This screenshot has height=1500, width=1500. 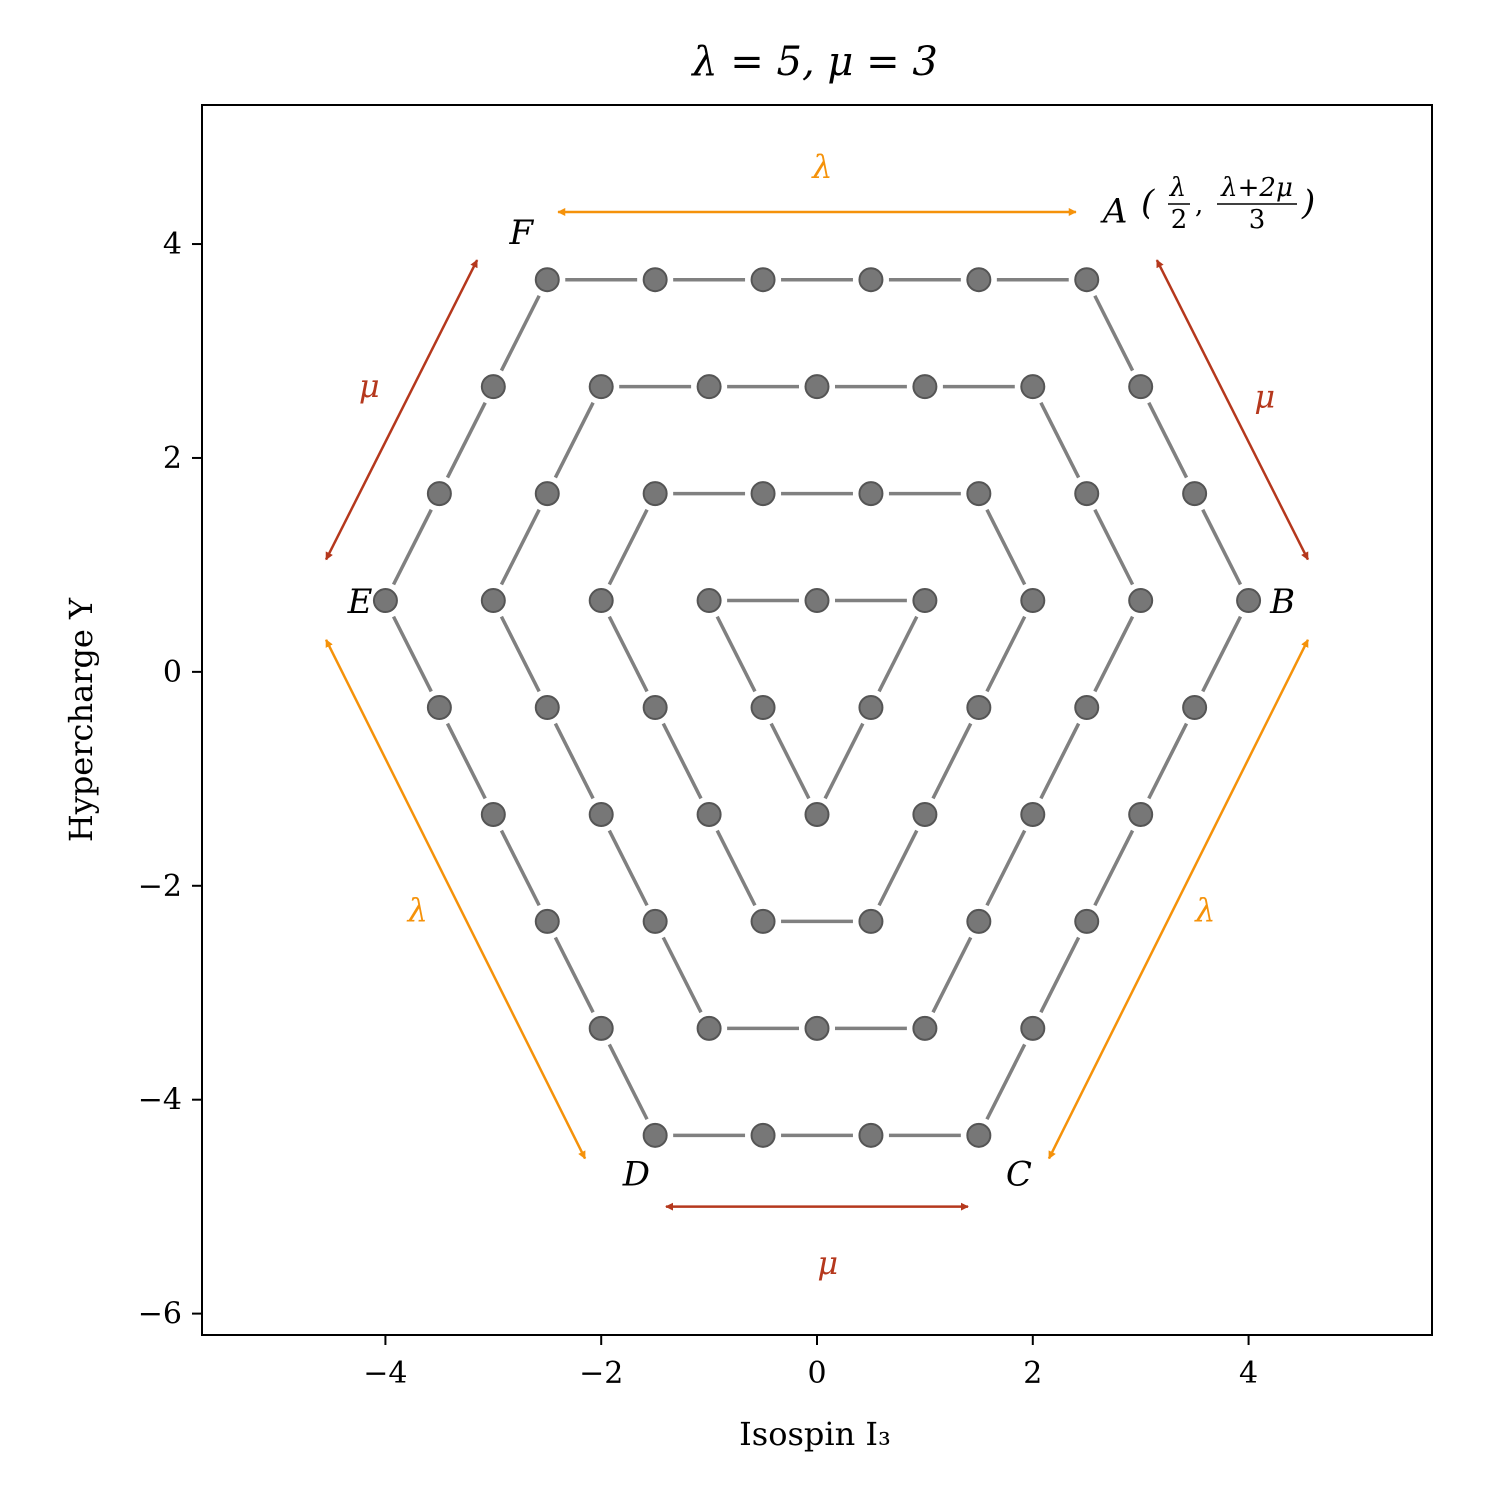 I want to click on side-label-2: μ, so click(x=1264, y=397).